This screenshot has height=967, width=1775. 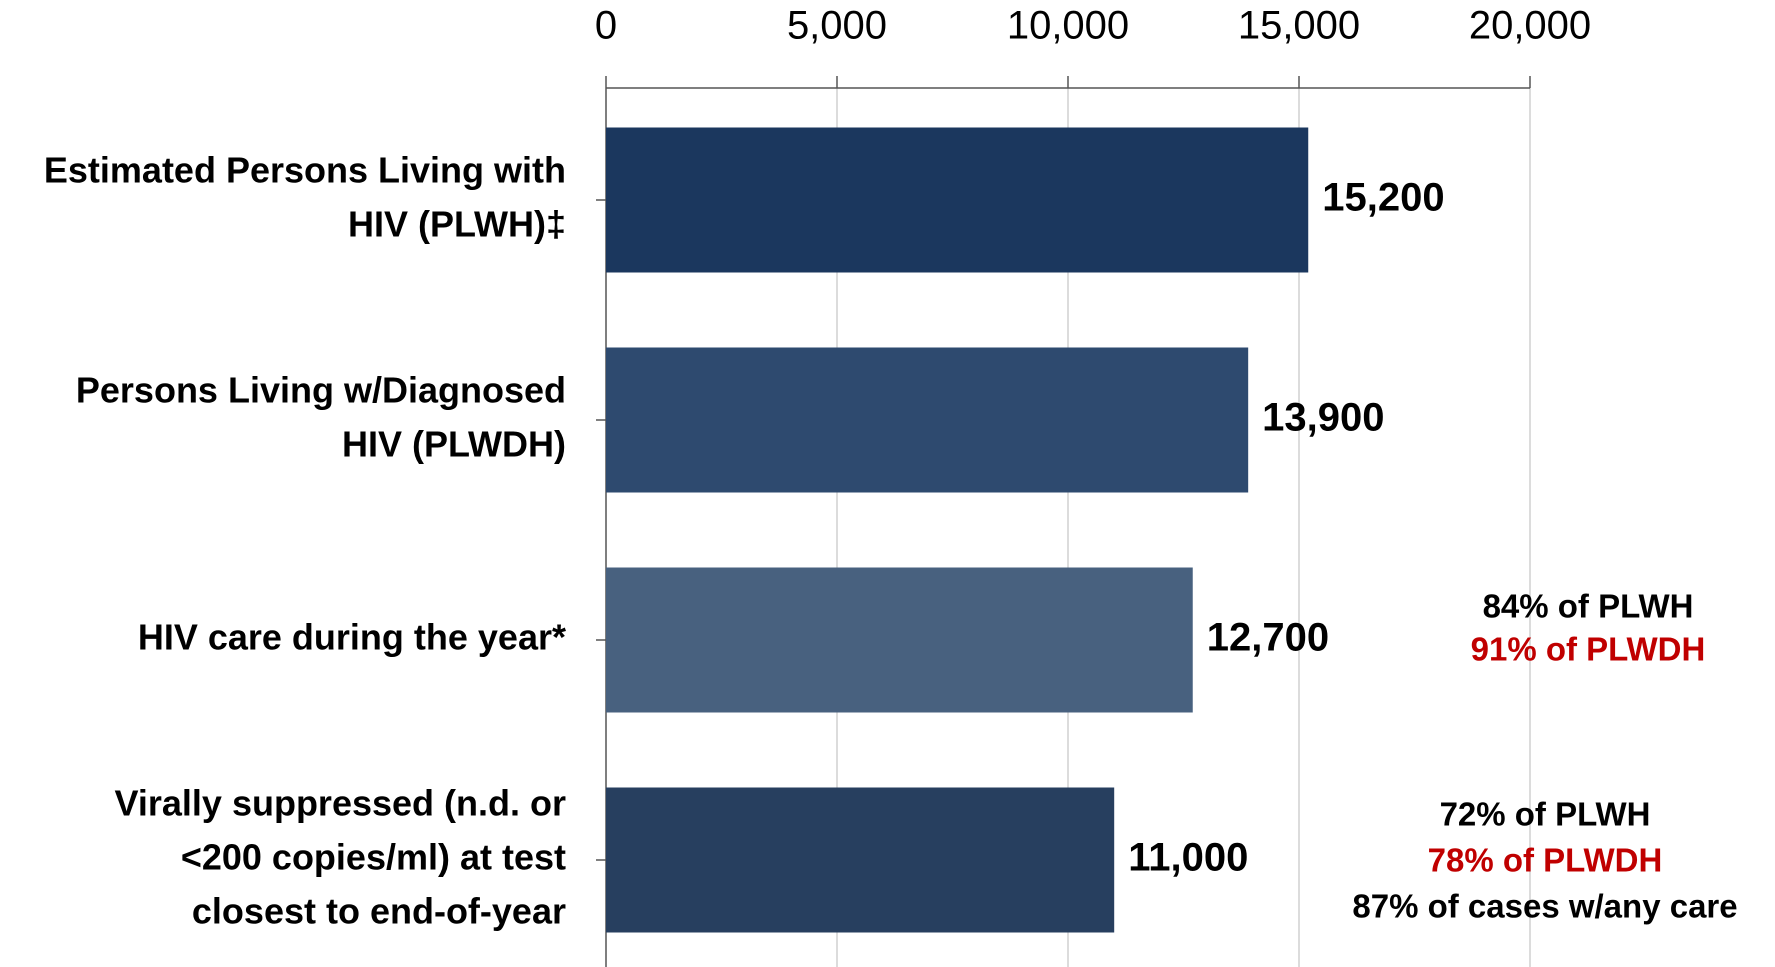 What do you see at coordinates (1268, 638) in the screenshot?
I see `value-label: 12,700` at bounding box center [1268, 638].